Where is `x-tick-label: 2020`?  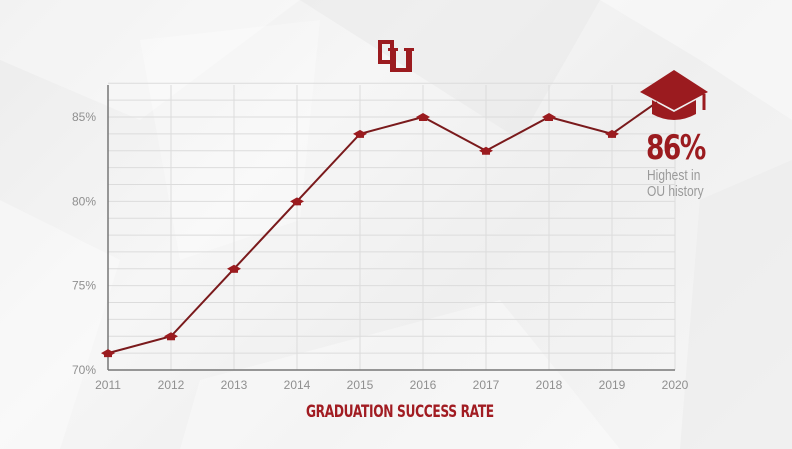
x-tick-label: 2020 is located at coordinates (675, 385).